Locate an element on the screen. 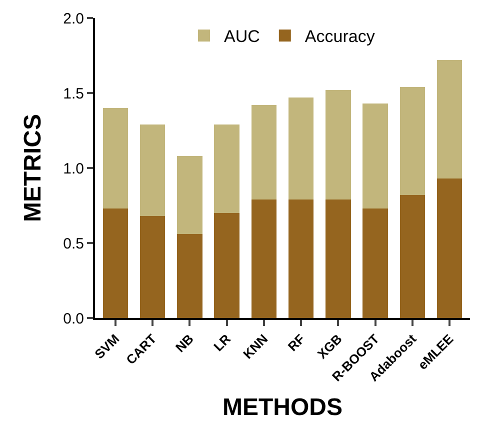 This screenshot has width=485, height=428. x-axis-title: METHODS is located at coordinates (282, 408).